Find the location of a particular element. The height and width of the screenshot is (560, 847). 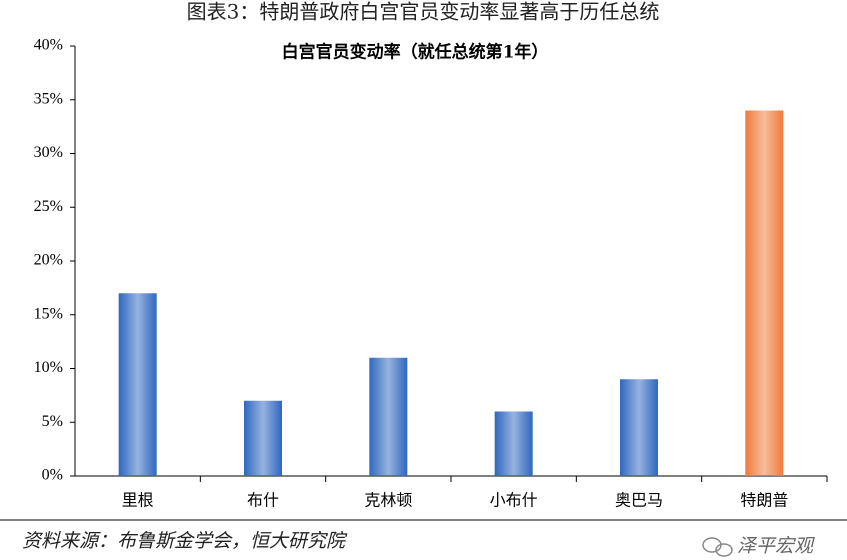

x-tick-label: 小布什 is located at coordinates (514, 500).